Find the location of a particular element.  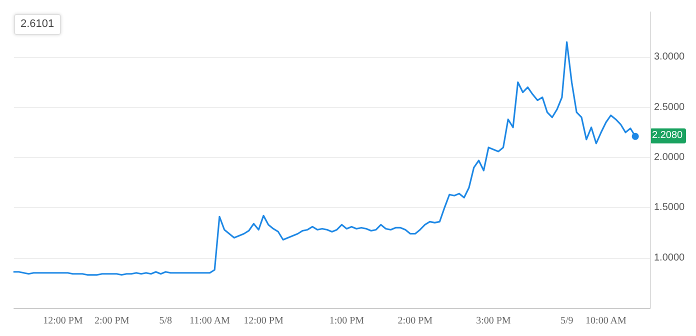

x-tick-label: 3:00 PM is located at coordinates (493, 321).